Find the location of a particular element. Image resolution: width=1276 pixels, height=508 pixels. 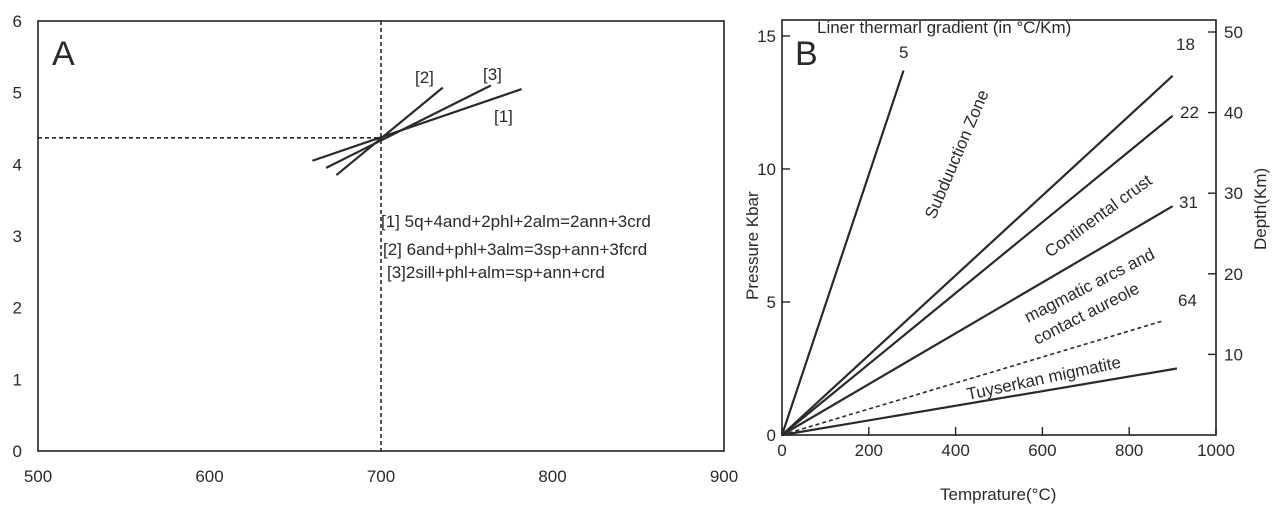

y2-tick-label: 10 is located at coordinates (1233, 354).